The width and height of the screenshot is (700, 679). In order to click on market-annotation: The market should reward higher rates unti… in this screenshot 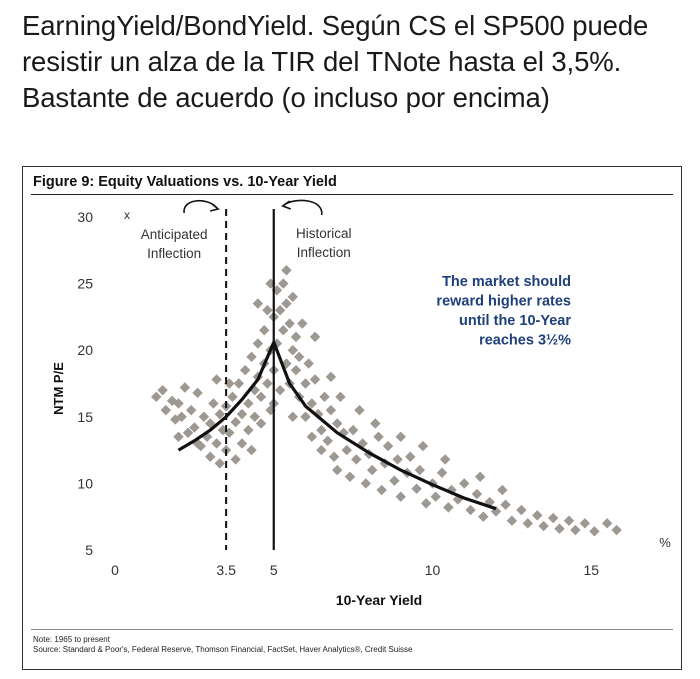, I will do `click(503, 311)`.